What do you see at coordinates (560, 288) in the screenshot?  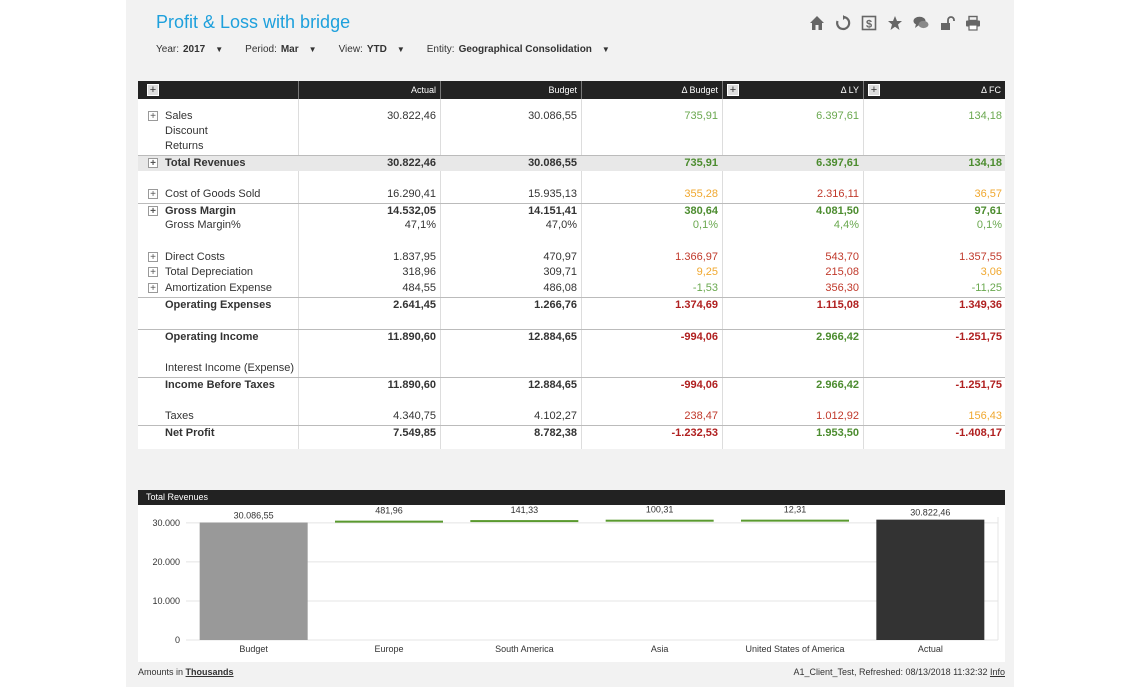 I see `table-cell: 486,08` at bounding box center [560, 288].